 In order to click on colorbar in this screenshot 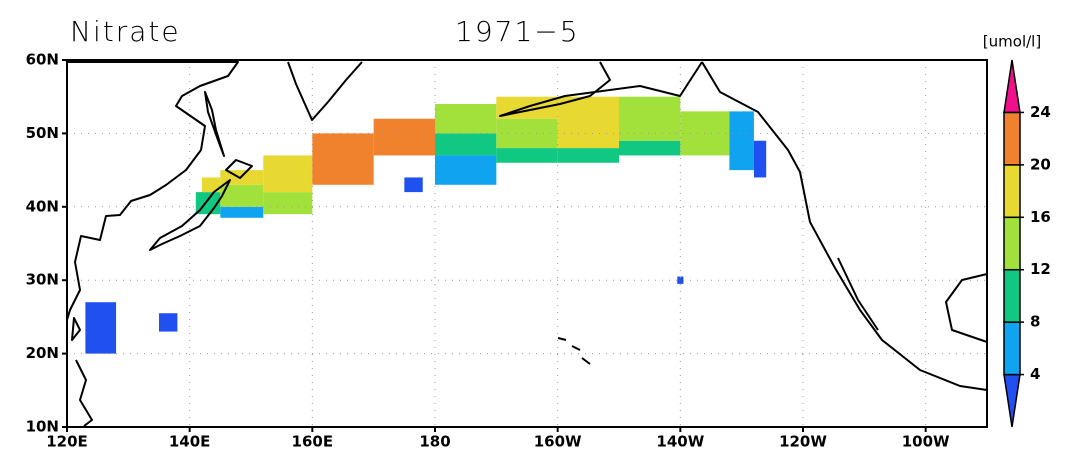, I will do `click(1013, 243)`.